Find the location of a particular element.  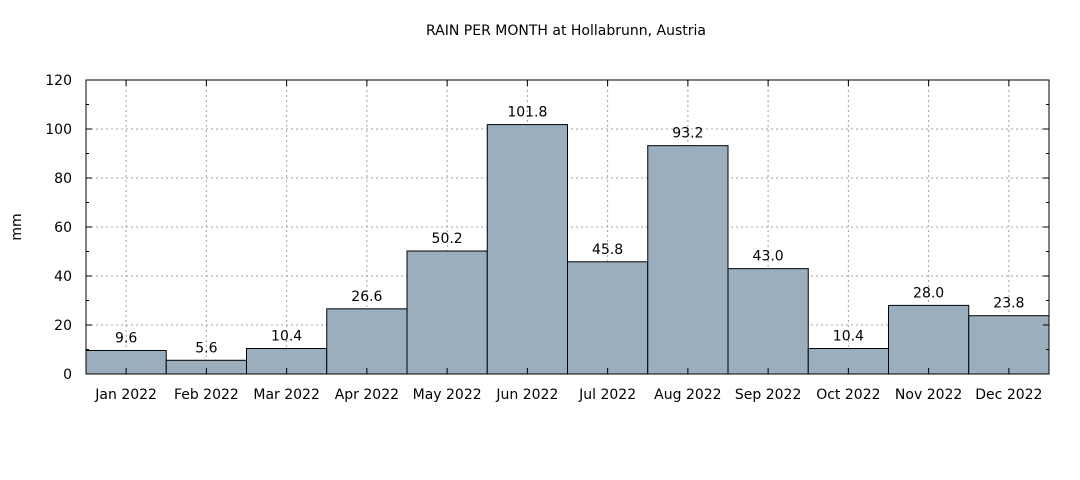

x-tick-label: Nov 2022 is located at coordinates (928, 395).